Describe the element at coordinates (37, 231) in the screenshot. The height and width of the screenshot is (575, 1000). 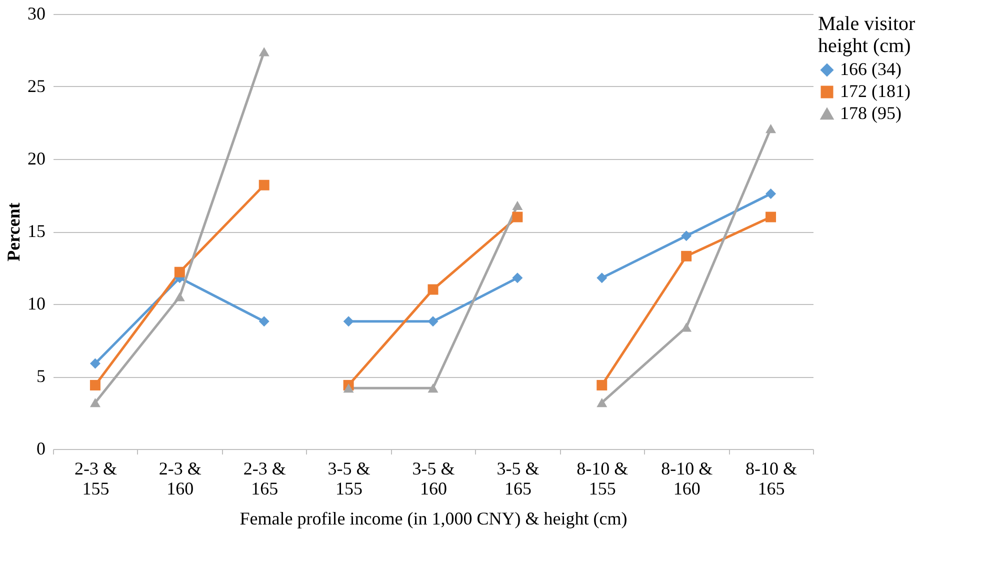
I see `y-tick-label: 15` at that location.